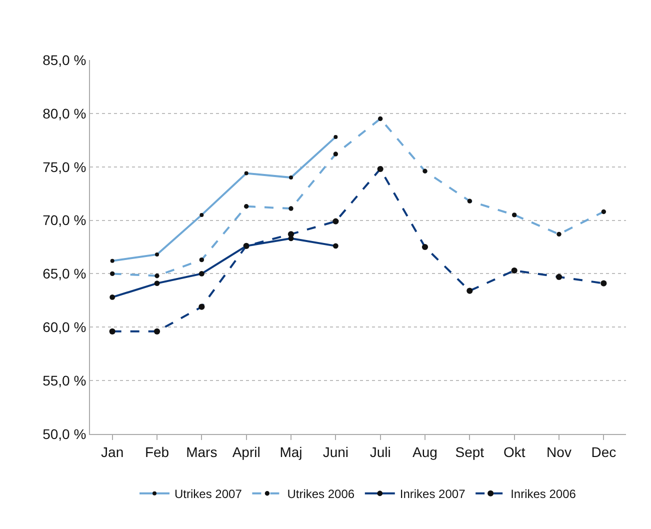  I want to click on legend-label: Utrikes 2007, so click(208, 494).